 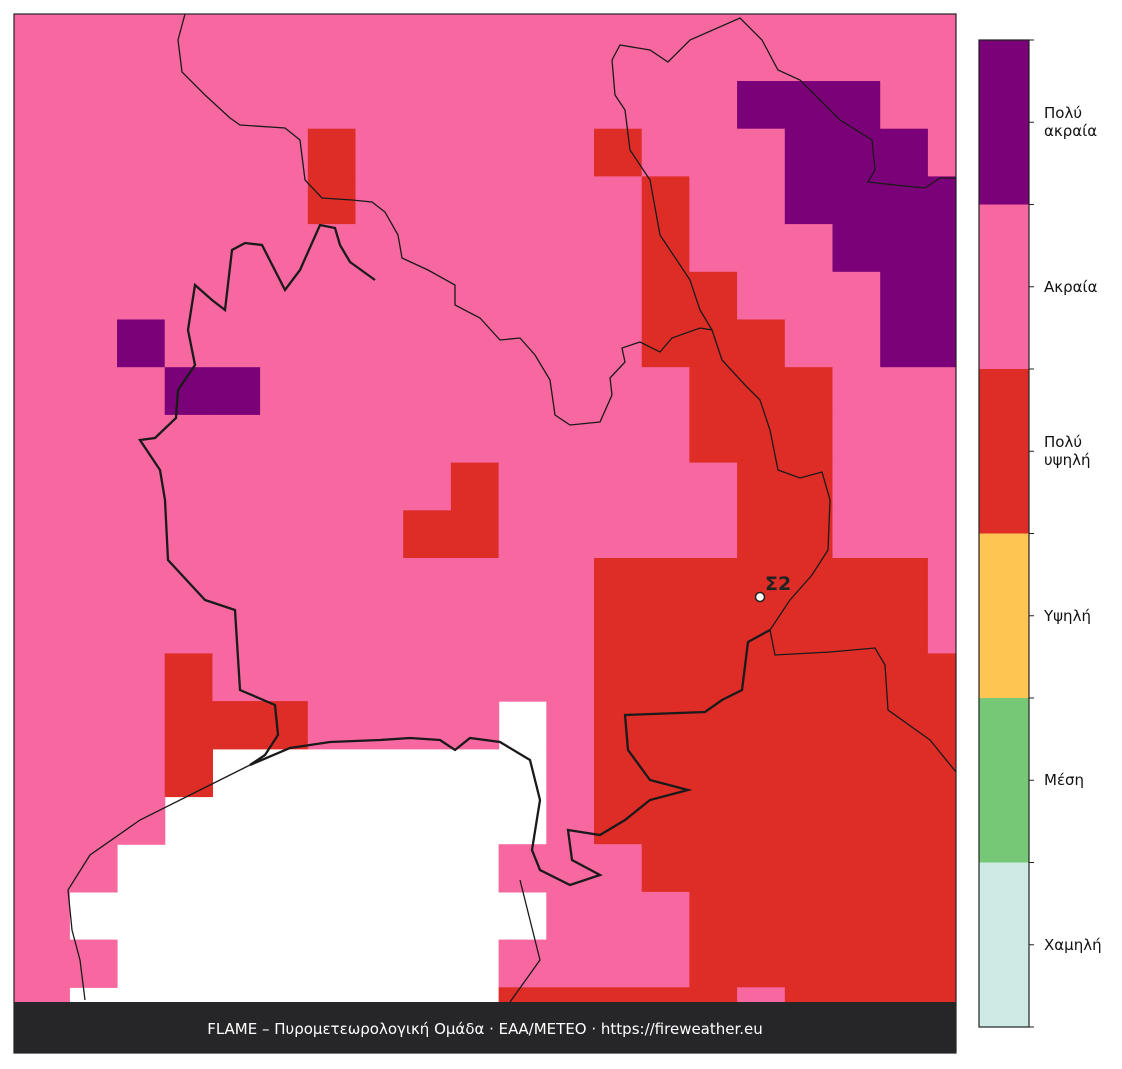 What do you see at coordinates (1071, 286) in the screenshot?
I see `colorbar-label: Ακραία` at bounding box center [1071, 286].